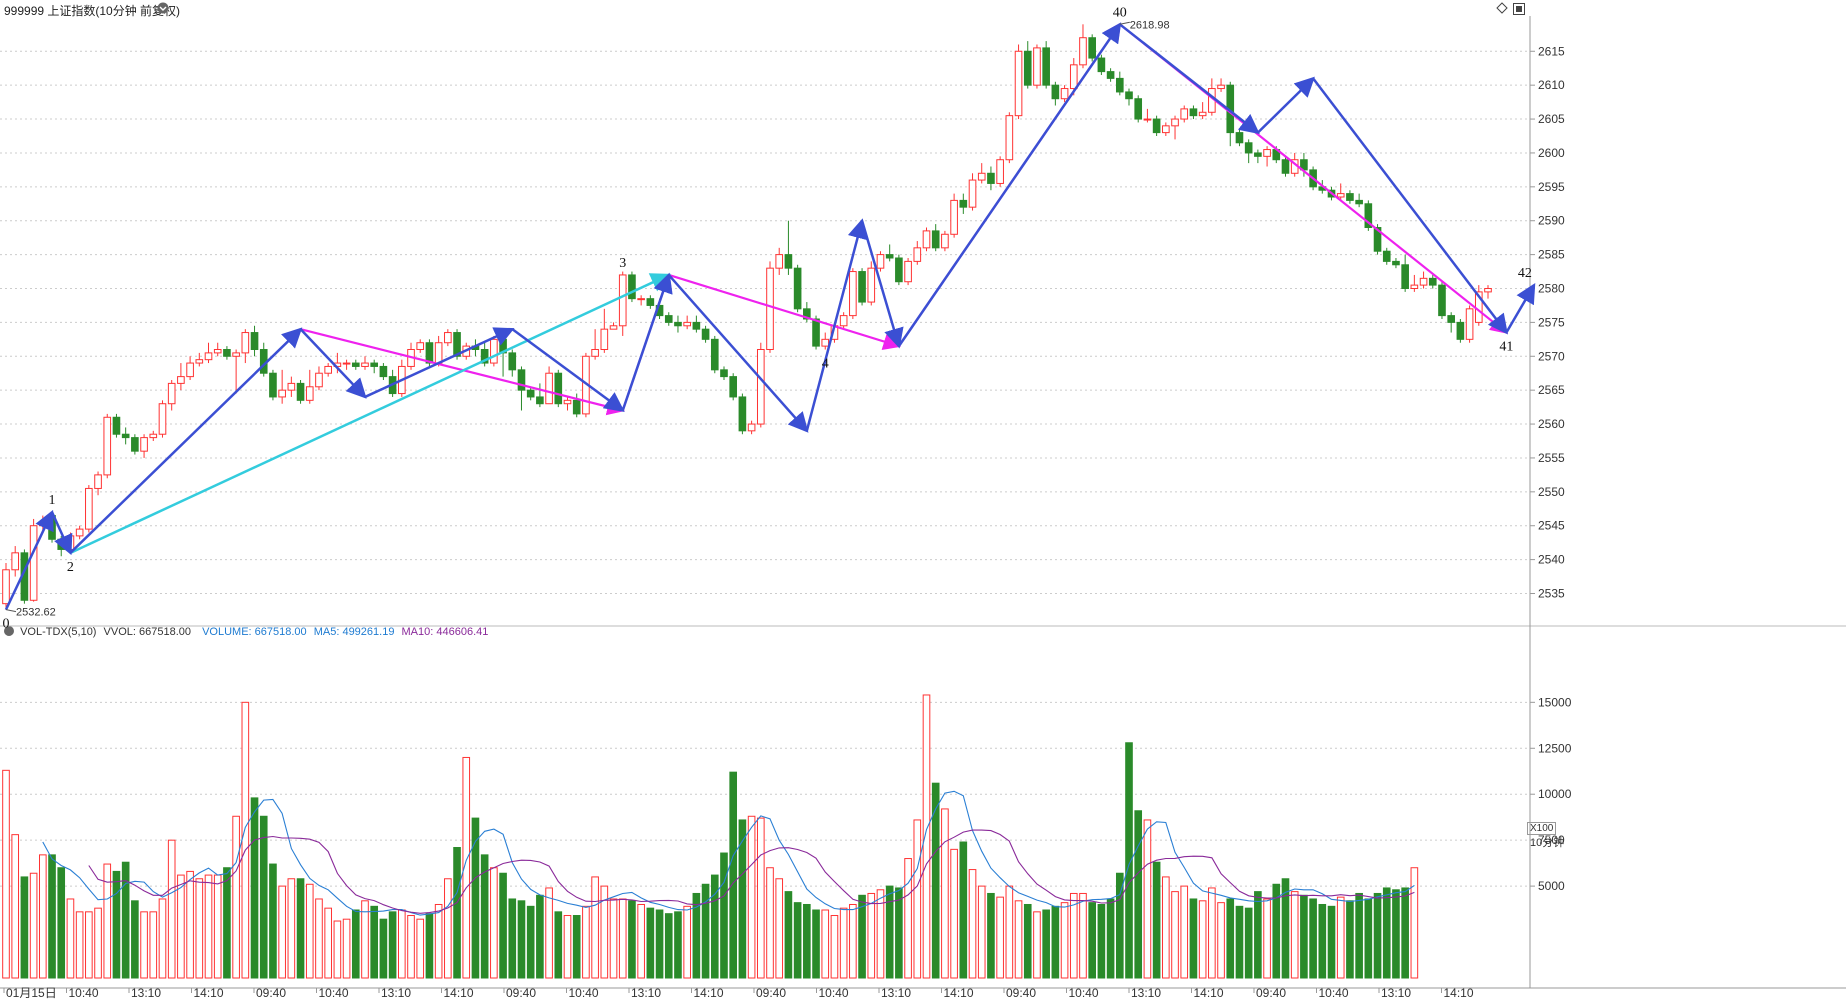 The height and width of the screenshot is (1000, 1846). What do you see at coordinates (1551, 492) in the screenshot?
I see `price-tick-label: 2550` at bounding box center [1551, 492].